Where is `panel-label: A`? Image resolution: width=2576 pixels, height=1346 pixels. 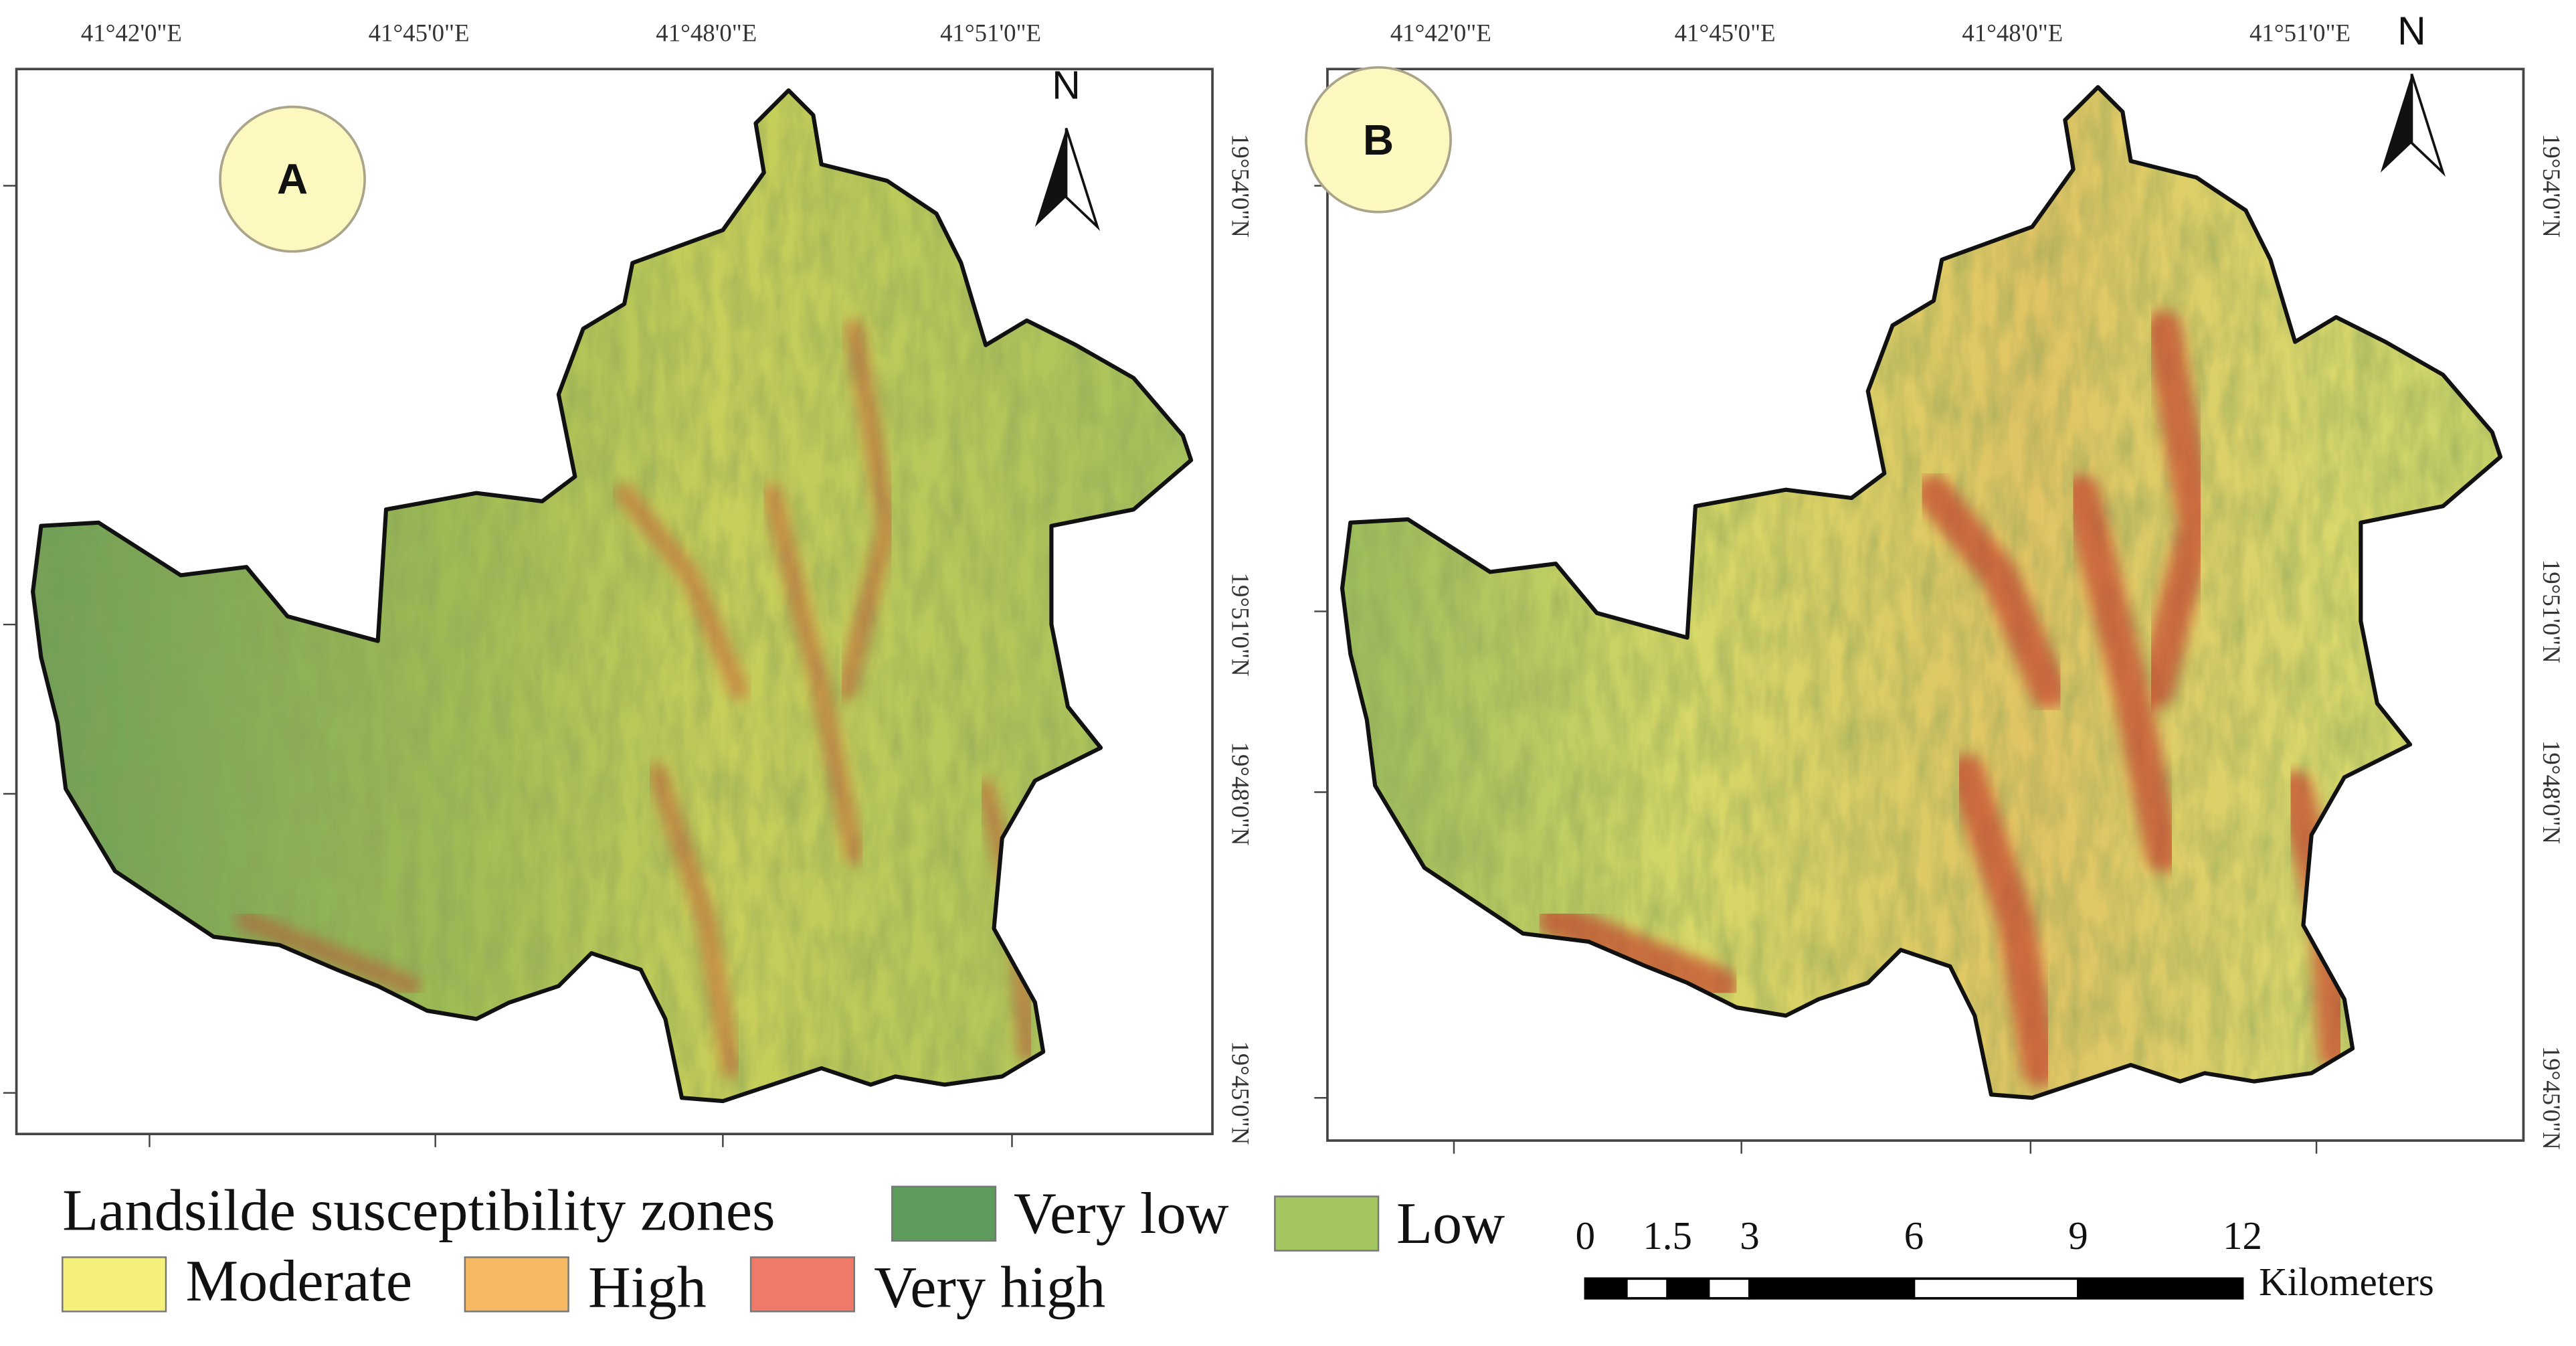 panel-label: A is located at coordinates (292, 179).